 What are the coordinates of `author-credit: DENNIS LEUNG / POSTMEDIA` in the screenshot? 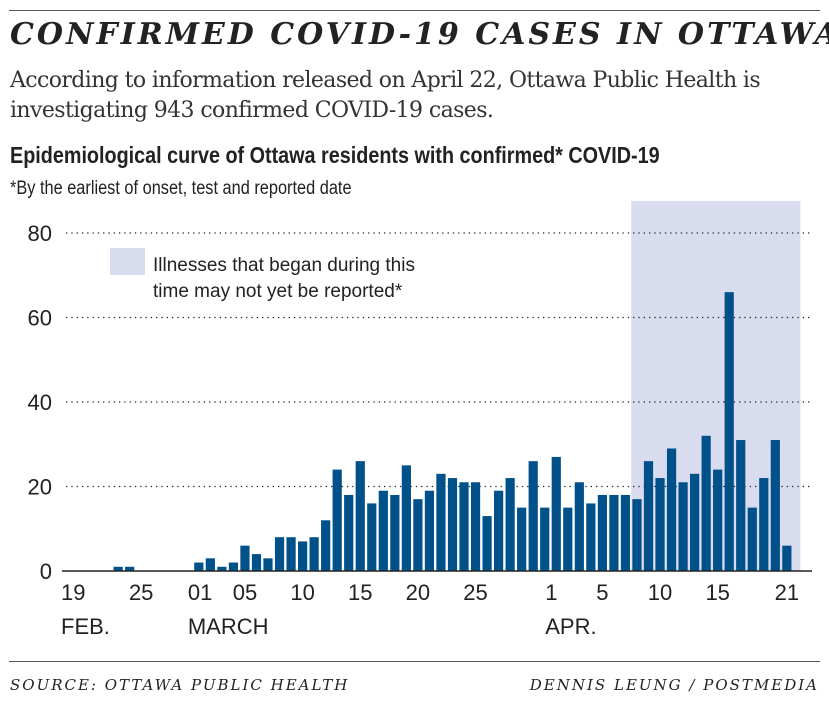 It's located at (674, 685).